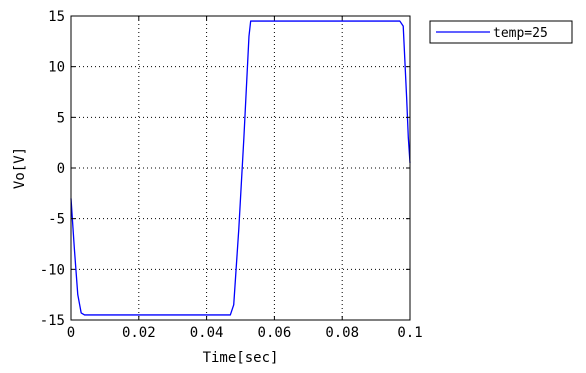  I want to click on legend-label-temp-25: temp=25, so click(520, 33).